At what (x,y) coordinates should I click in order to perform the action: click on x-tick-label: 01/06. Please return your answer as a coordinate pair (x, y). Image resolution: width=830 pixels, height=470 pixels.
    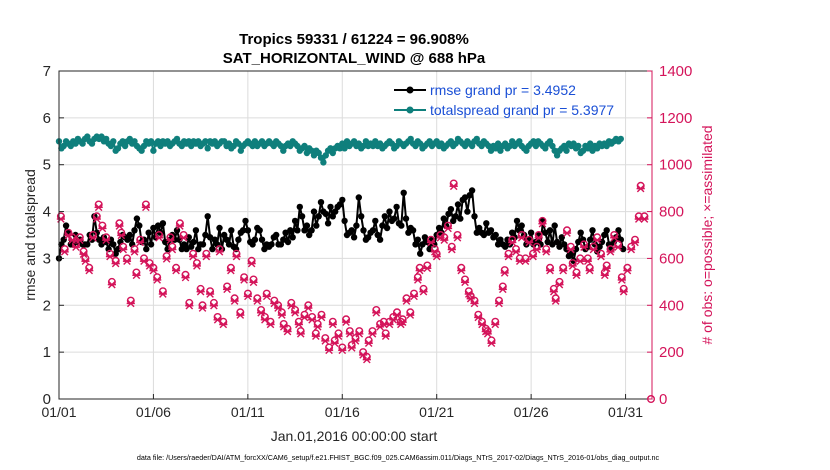
    Looking at the image, I should click on (153, 412).